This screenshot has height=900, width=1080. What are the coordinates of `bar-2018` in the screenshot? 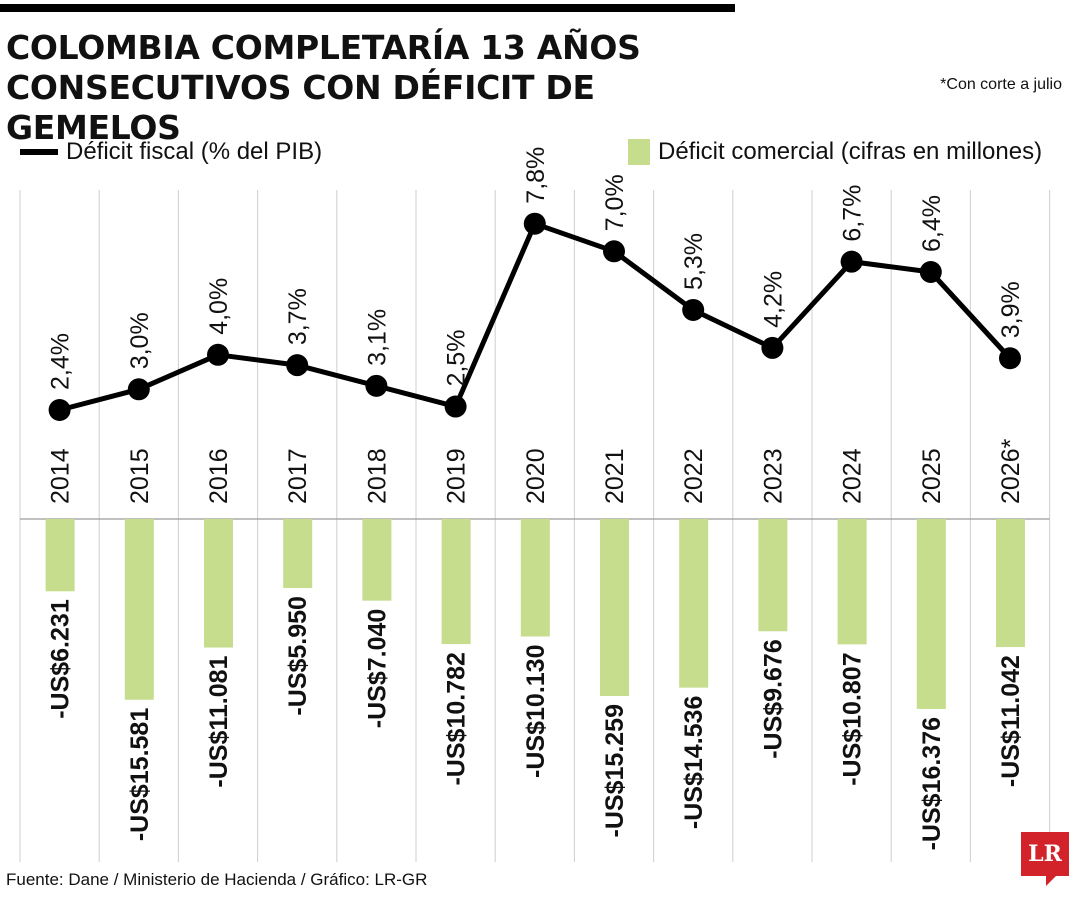 It's located at (377, 560).